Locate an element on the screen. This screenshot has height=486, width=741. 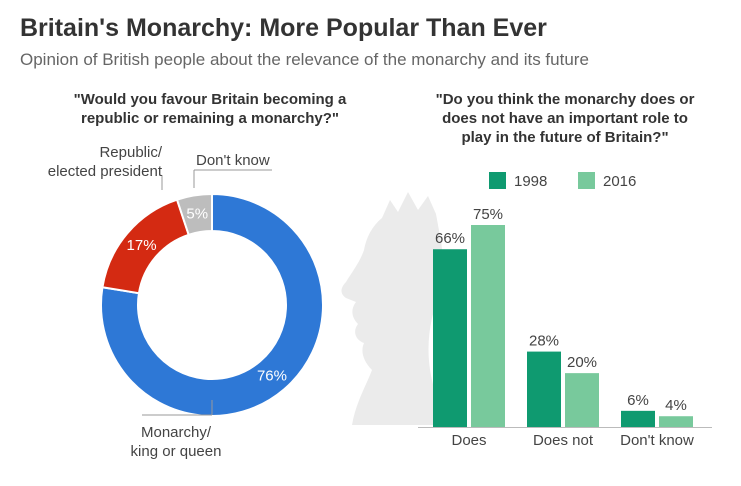
bar-value-label: 6% is located at coordinates (638, 400).